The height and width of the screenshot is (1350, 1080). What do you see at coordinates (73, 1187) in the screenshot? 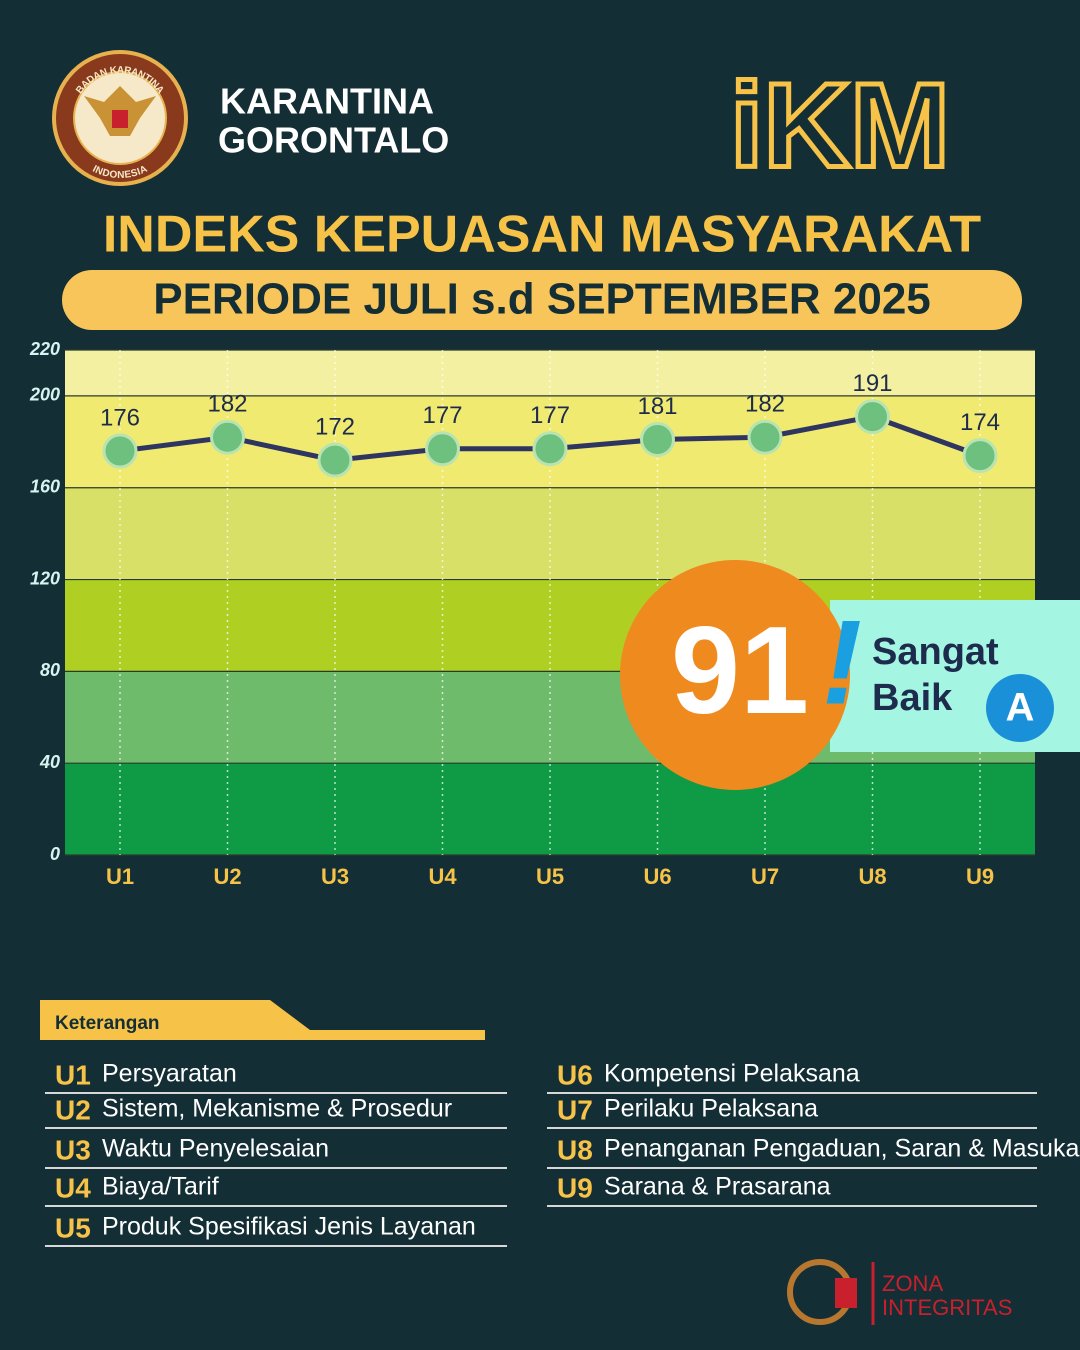
I see `legend-code: U4` at bounding box center [73, 1187].